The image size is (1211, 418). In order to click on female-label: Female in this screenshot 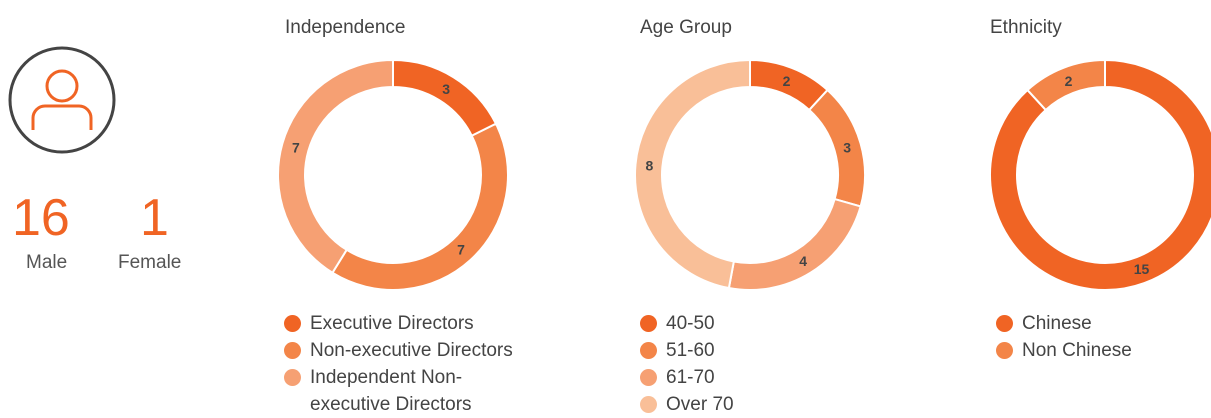, I will do `click(150, 262)`.